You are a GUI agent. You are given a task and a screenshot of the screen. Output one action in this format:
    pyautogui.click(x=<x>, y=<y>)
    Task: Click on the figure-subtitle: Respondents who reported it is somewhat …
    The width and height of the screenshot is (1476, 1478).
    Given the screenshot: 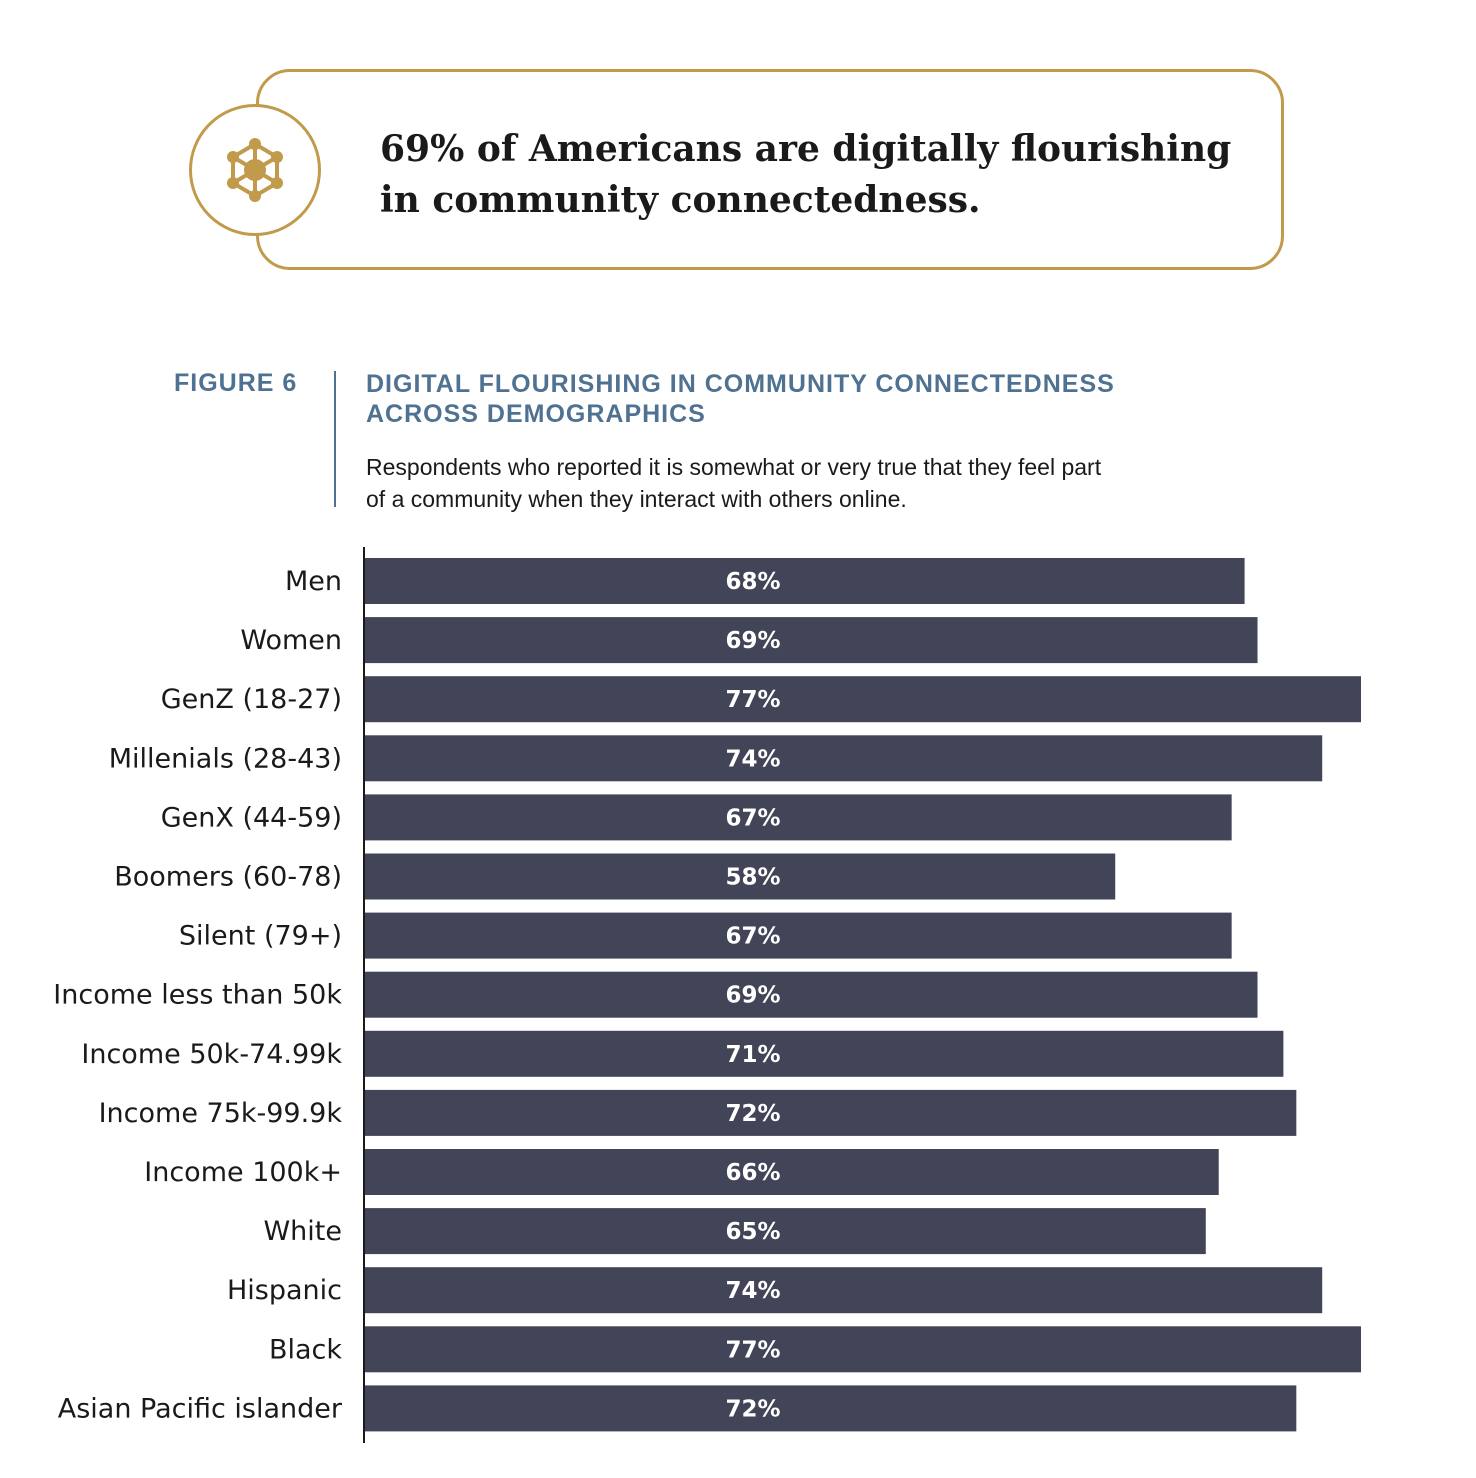 What is the action you would take?
    pyautogui.click(x=821, y=483)
    